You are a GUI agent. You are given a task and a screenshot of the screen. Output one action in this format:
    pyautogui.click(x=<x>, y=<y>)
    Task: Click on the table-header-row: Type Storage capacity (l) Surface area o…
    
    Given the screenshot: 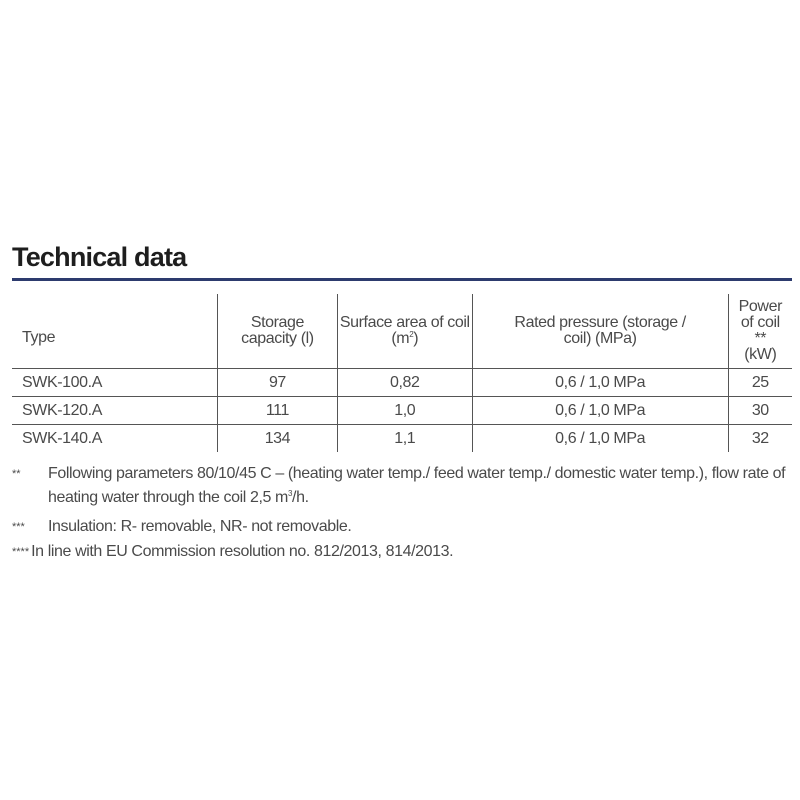 What is the action you would take?
    pyautogui.click(x=402, y=331)
    